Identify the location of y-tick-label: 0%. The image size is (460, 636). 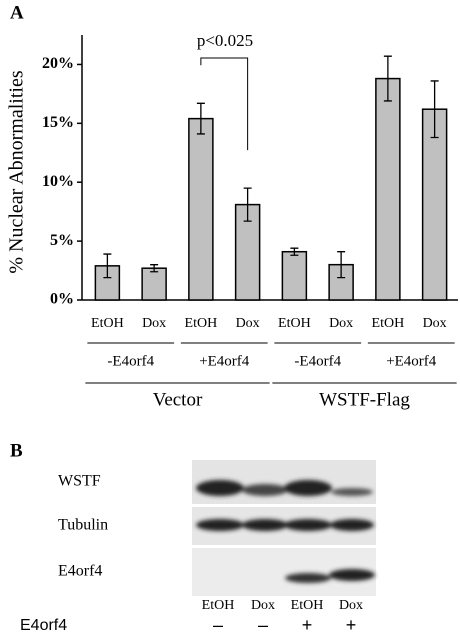
(62, 299).